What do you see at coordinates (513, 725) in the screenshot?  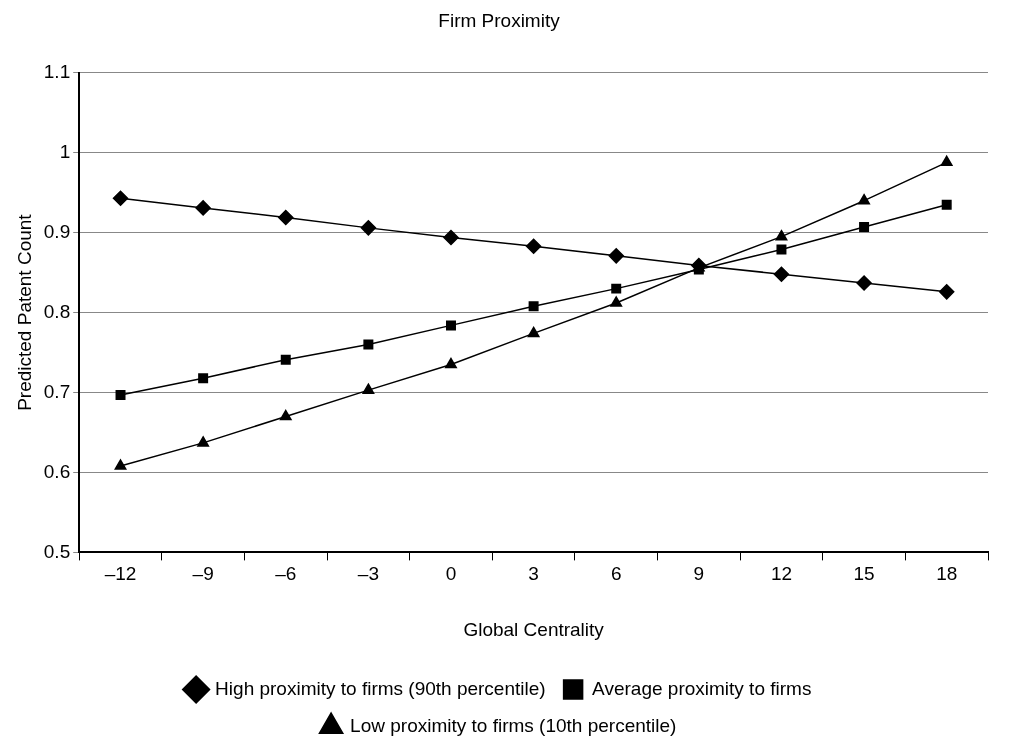 I see `legend-label: Low proximity to firms (10th percentile)` at bounding box center [513, 725].